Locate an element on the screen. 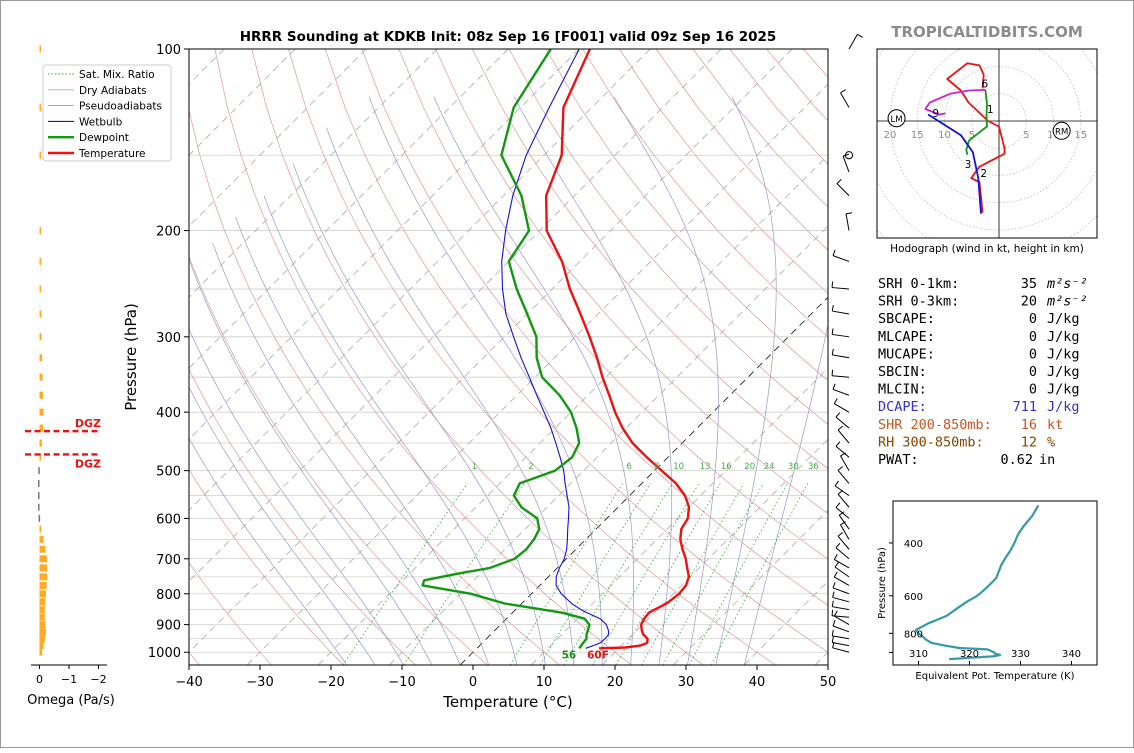 This screenshot has width=1134, height=753. index-label: SRH 0-3km: is located at coordinates (918, 302).